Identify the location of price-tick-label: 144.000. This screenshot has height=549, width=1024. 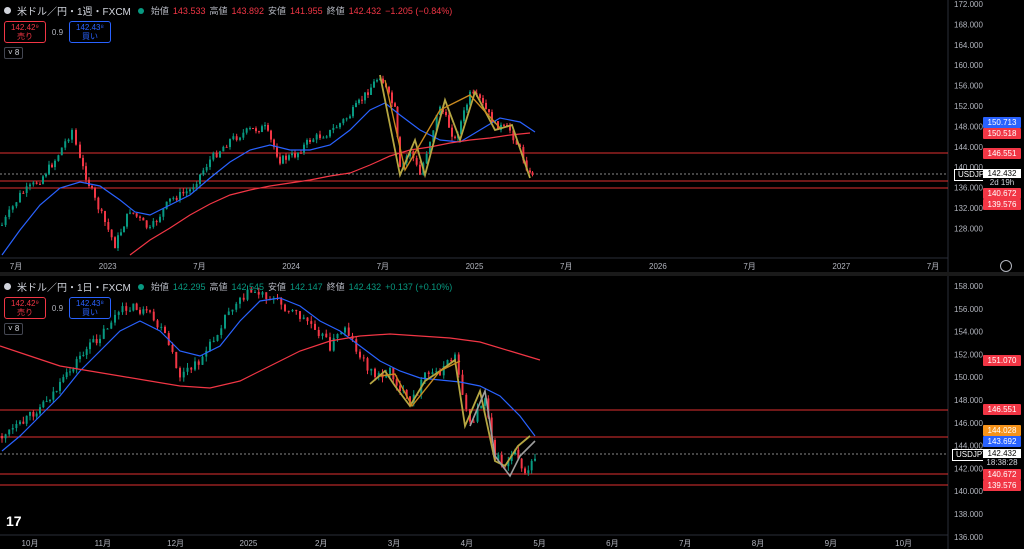
(968, 446).